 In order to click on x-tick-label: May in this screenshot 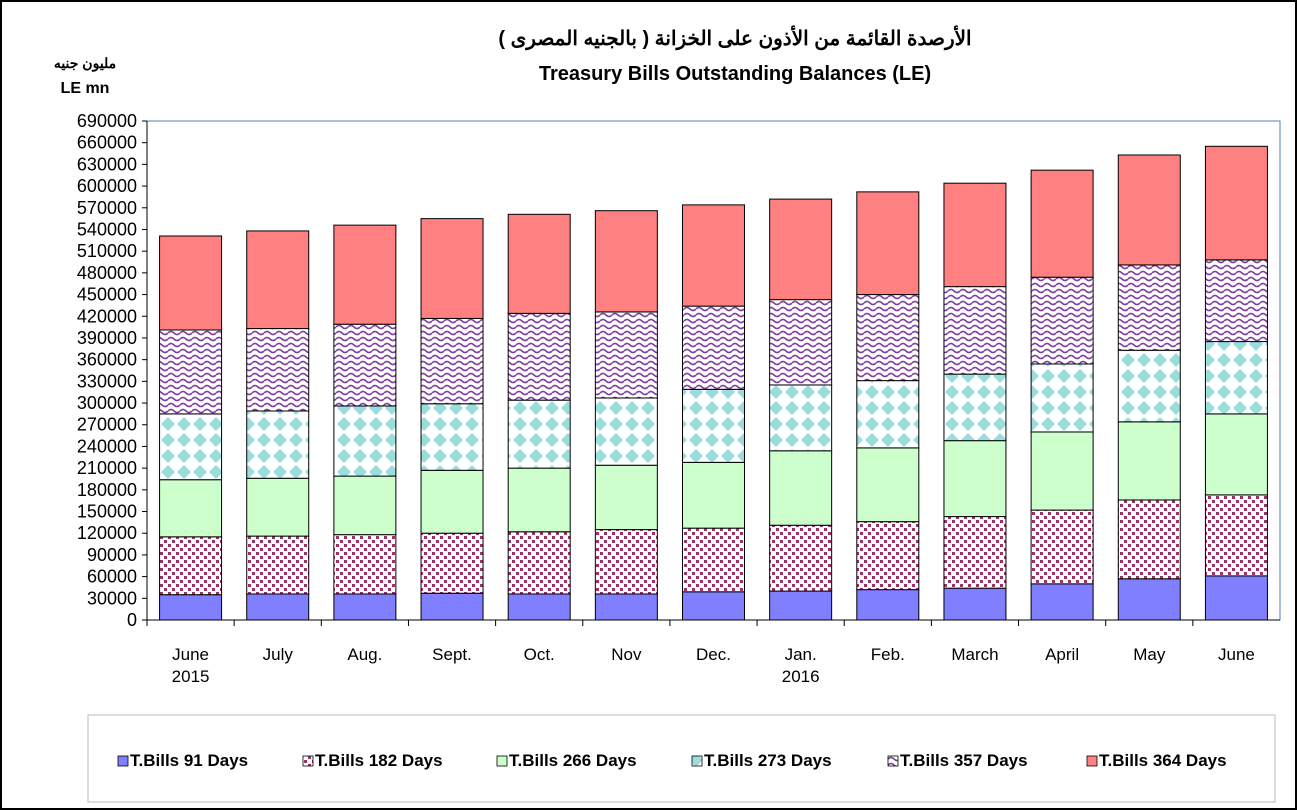, I will do `click(1149, 654)`.